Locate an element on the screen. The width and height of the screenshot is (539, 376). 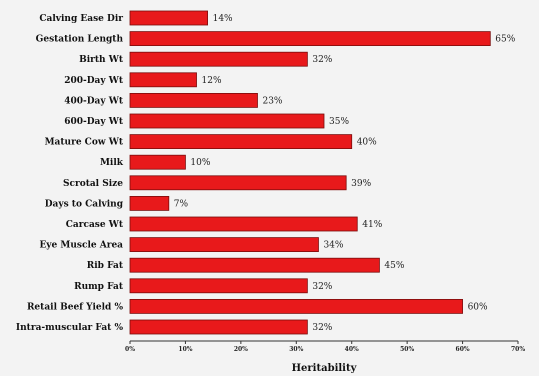
x-axis-title: Heritability is located at coordinates (325, 368).